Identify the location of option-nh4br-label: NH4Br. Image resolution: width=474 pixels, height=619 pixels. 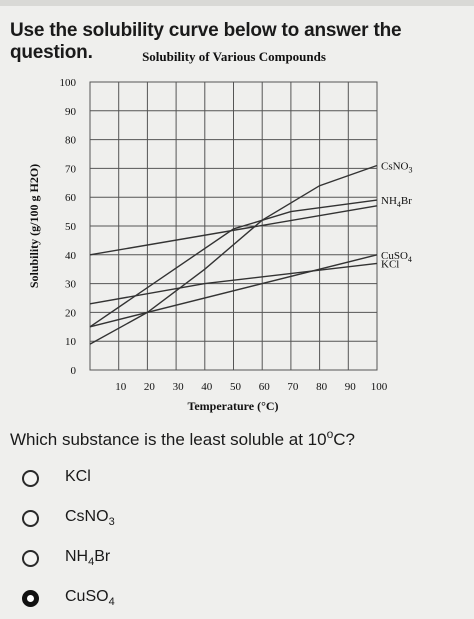
(87, 558).